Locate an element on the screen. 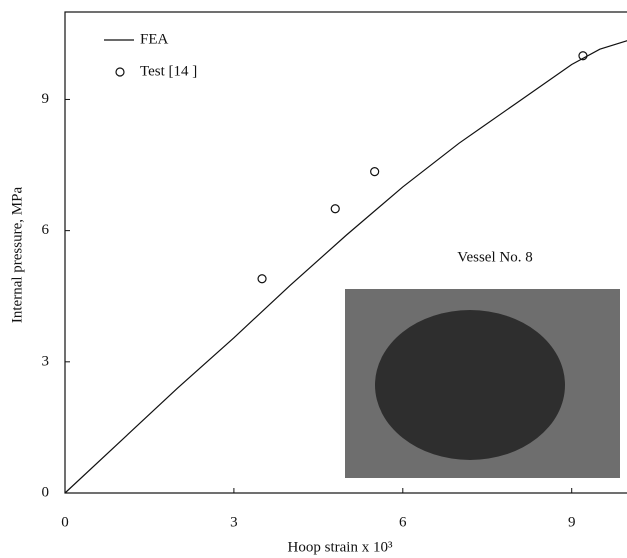  y-axis-label: Internal pressure, MPa is located at coordinates (17, 255).